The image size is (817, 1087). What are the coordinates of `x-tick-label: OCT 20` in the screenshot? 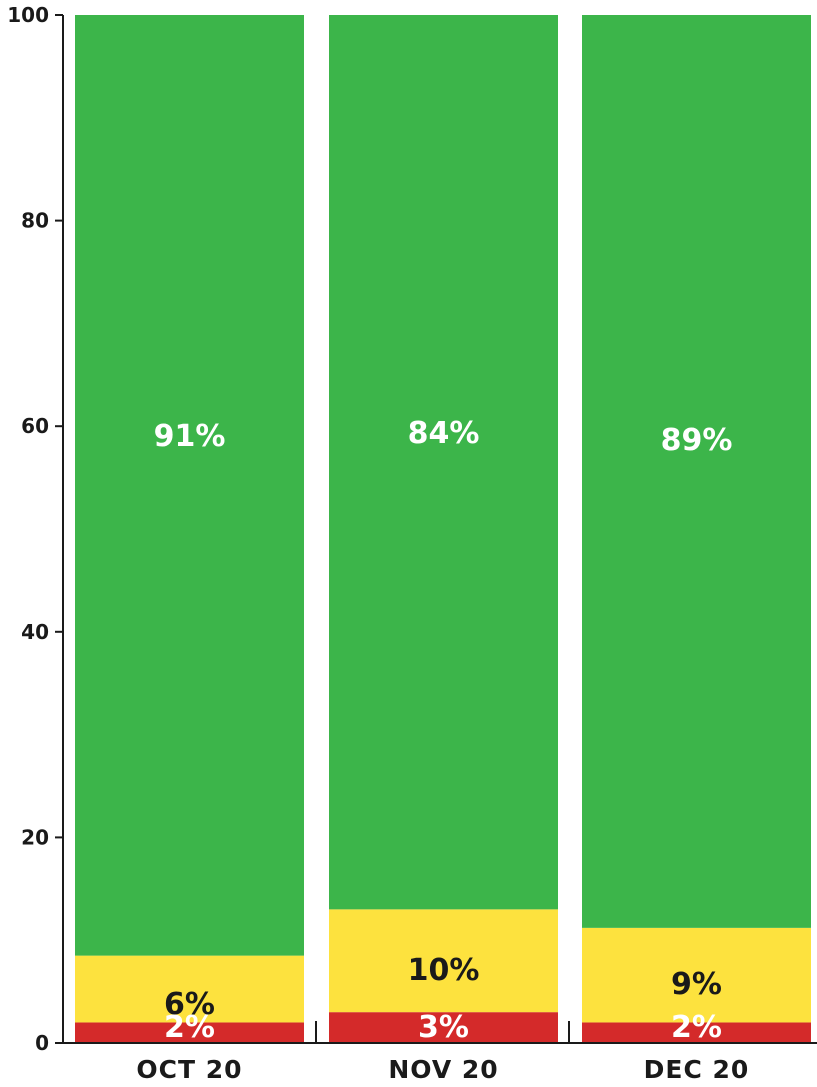 It's located at (189, 1069).